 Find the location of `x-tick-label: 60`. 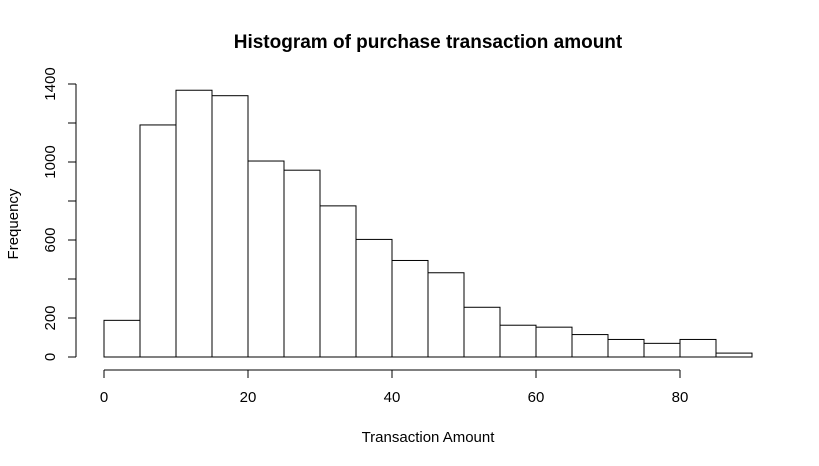

x-tick-label: 60 is located at coordinates (536, 397).